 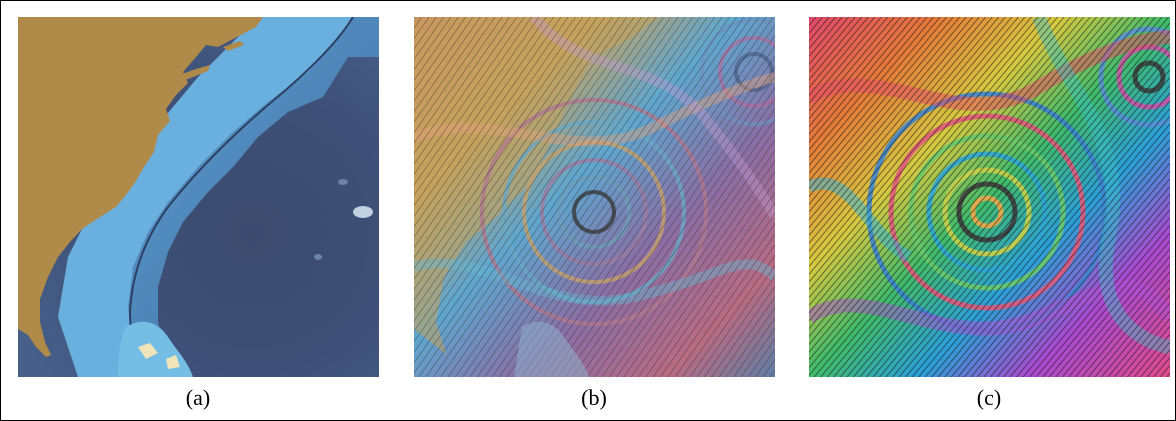 What do you see at coordinates (198, 397) in the screenshot?
I see `caption-a: (a)` at bounding box center [198, 397].